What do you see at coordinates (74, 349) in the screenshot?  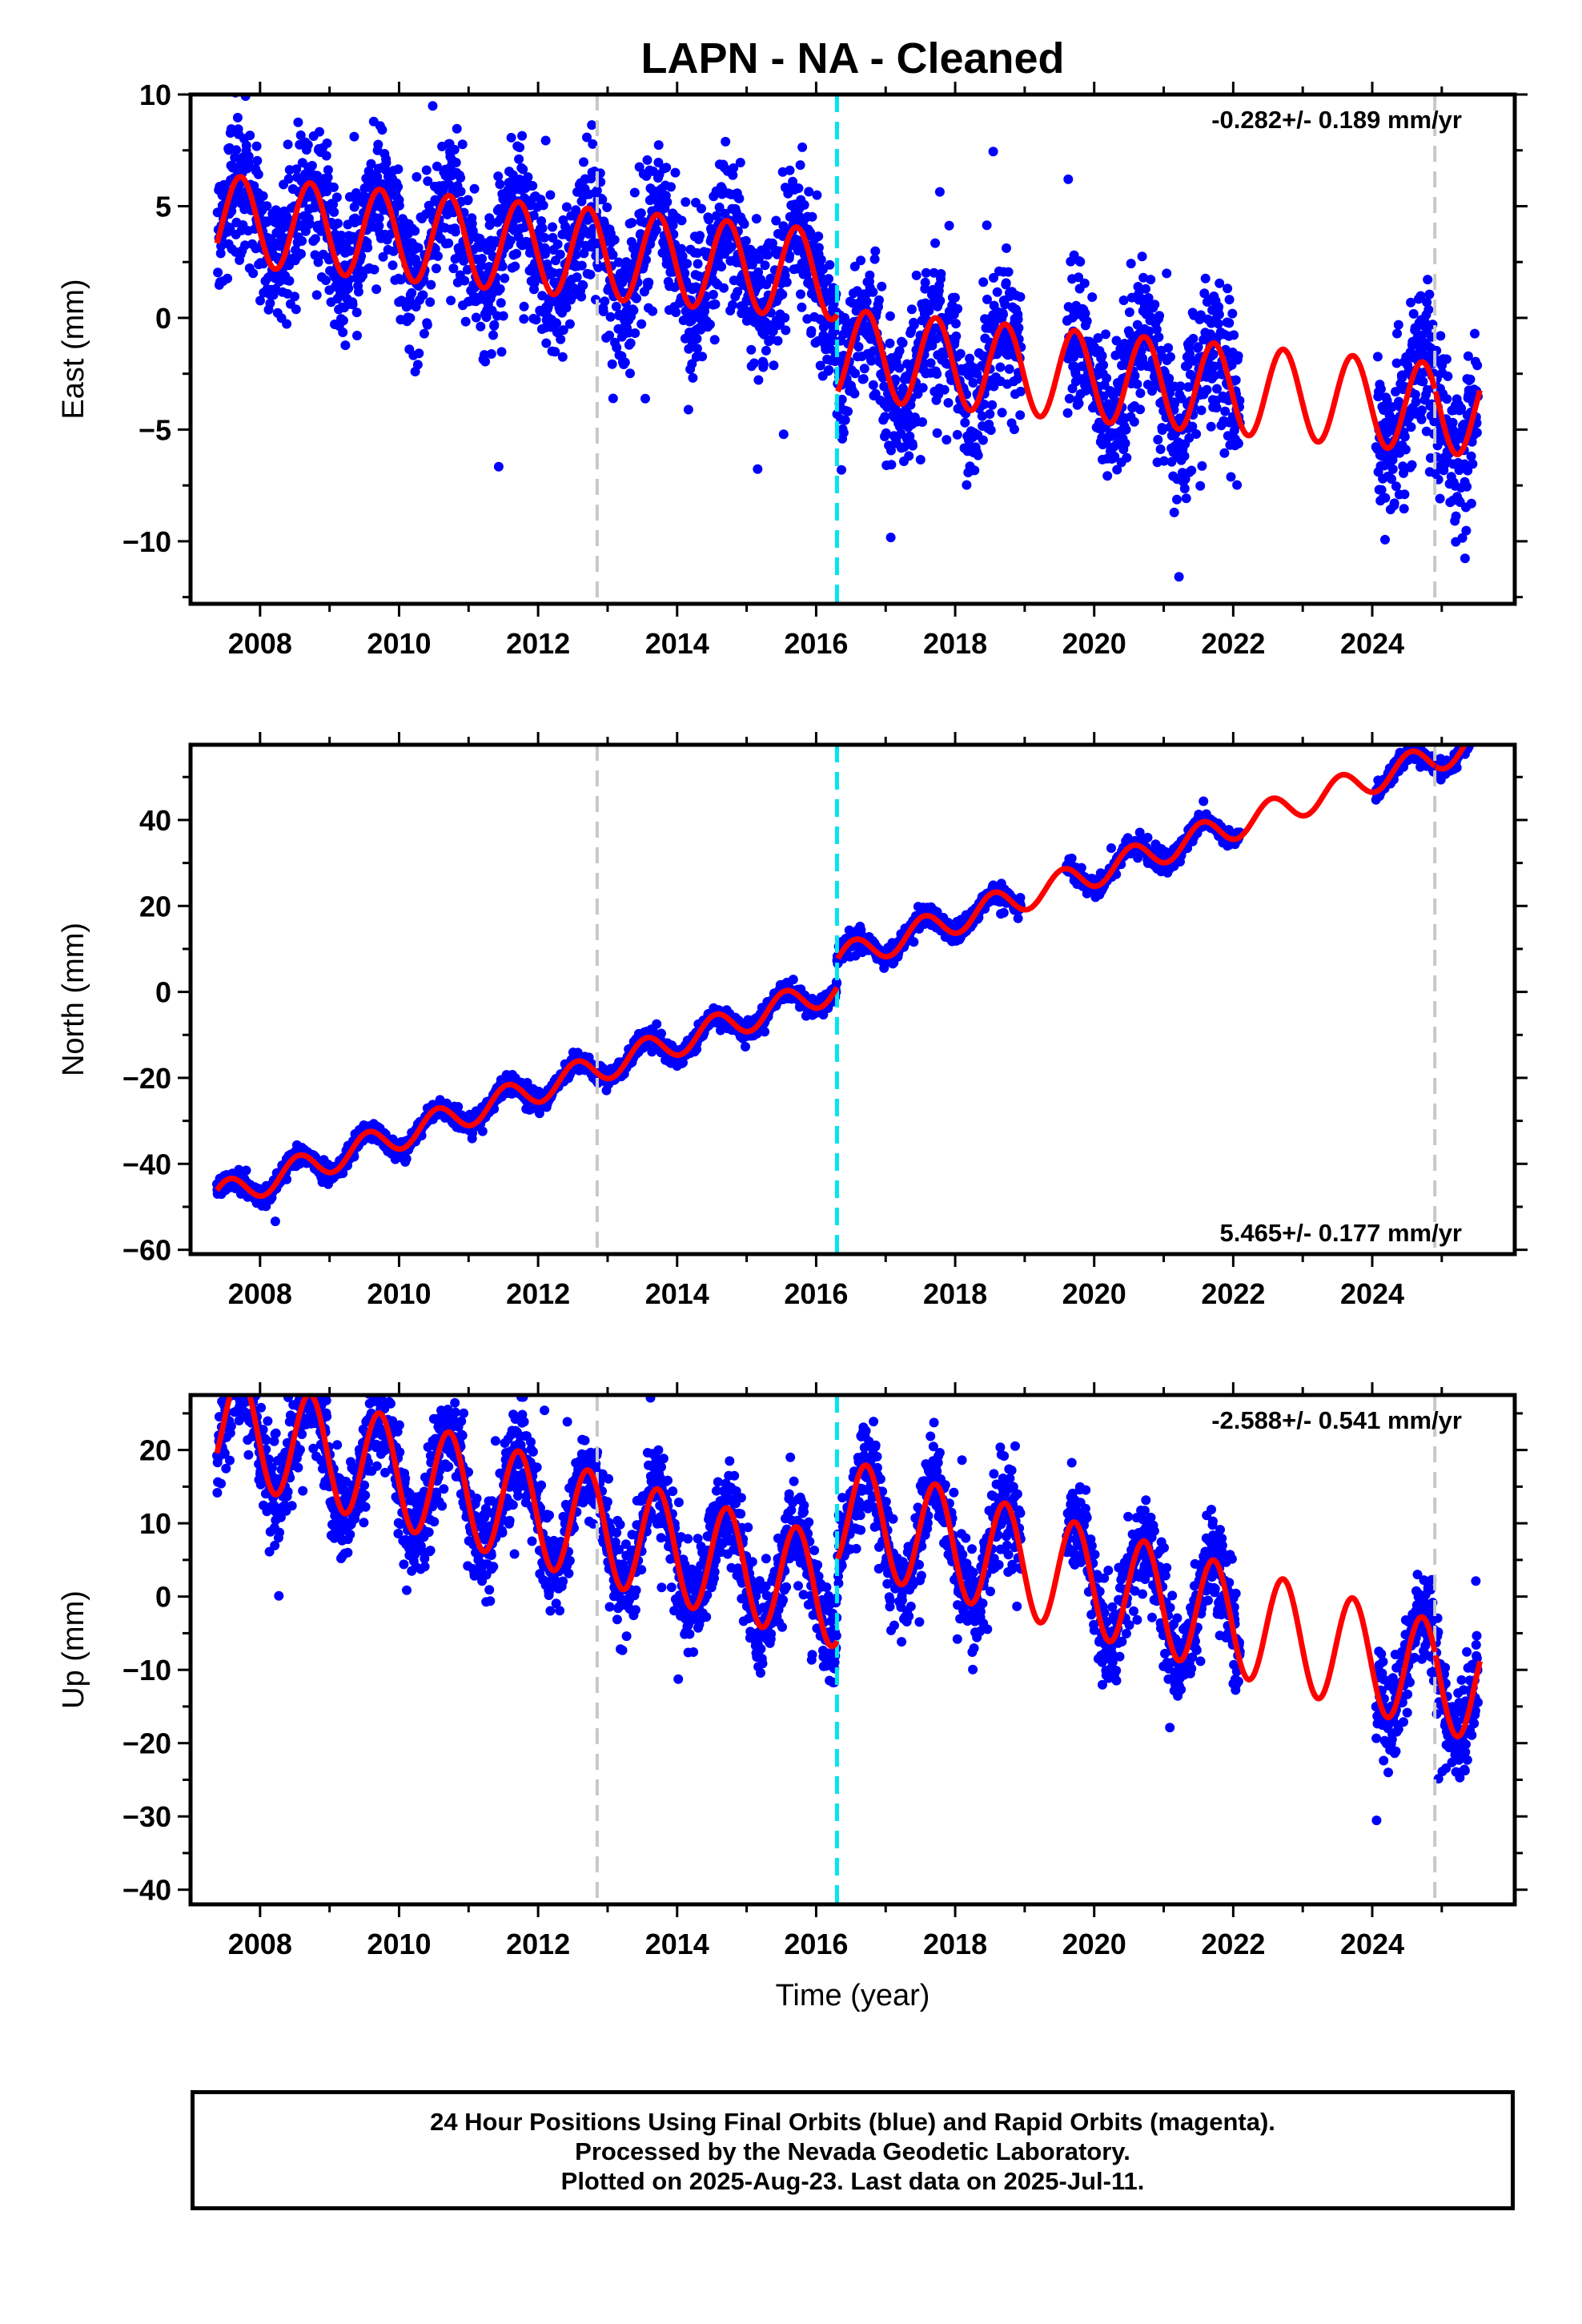 I see `y-axis-label: East (mm)` at bounding box center [74, 349].